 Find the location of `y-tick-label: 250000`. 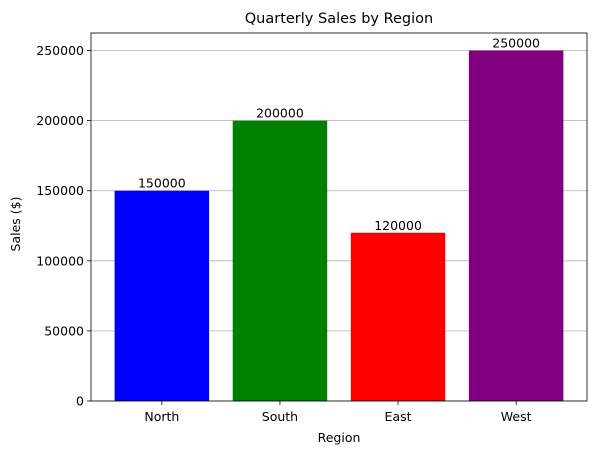

y-tick-label: 250000 is located at coordinates (60, 50).